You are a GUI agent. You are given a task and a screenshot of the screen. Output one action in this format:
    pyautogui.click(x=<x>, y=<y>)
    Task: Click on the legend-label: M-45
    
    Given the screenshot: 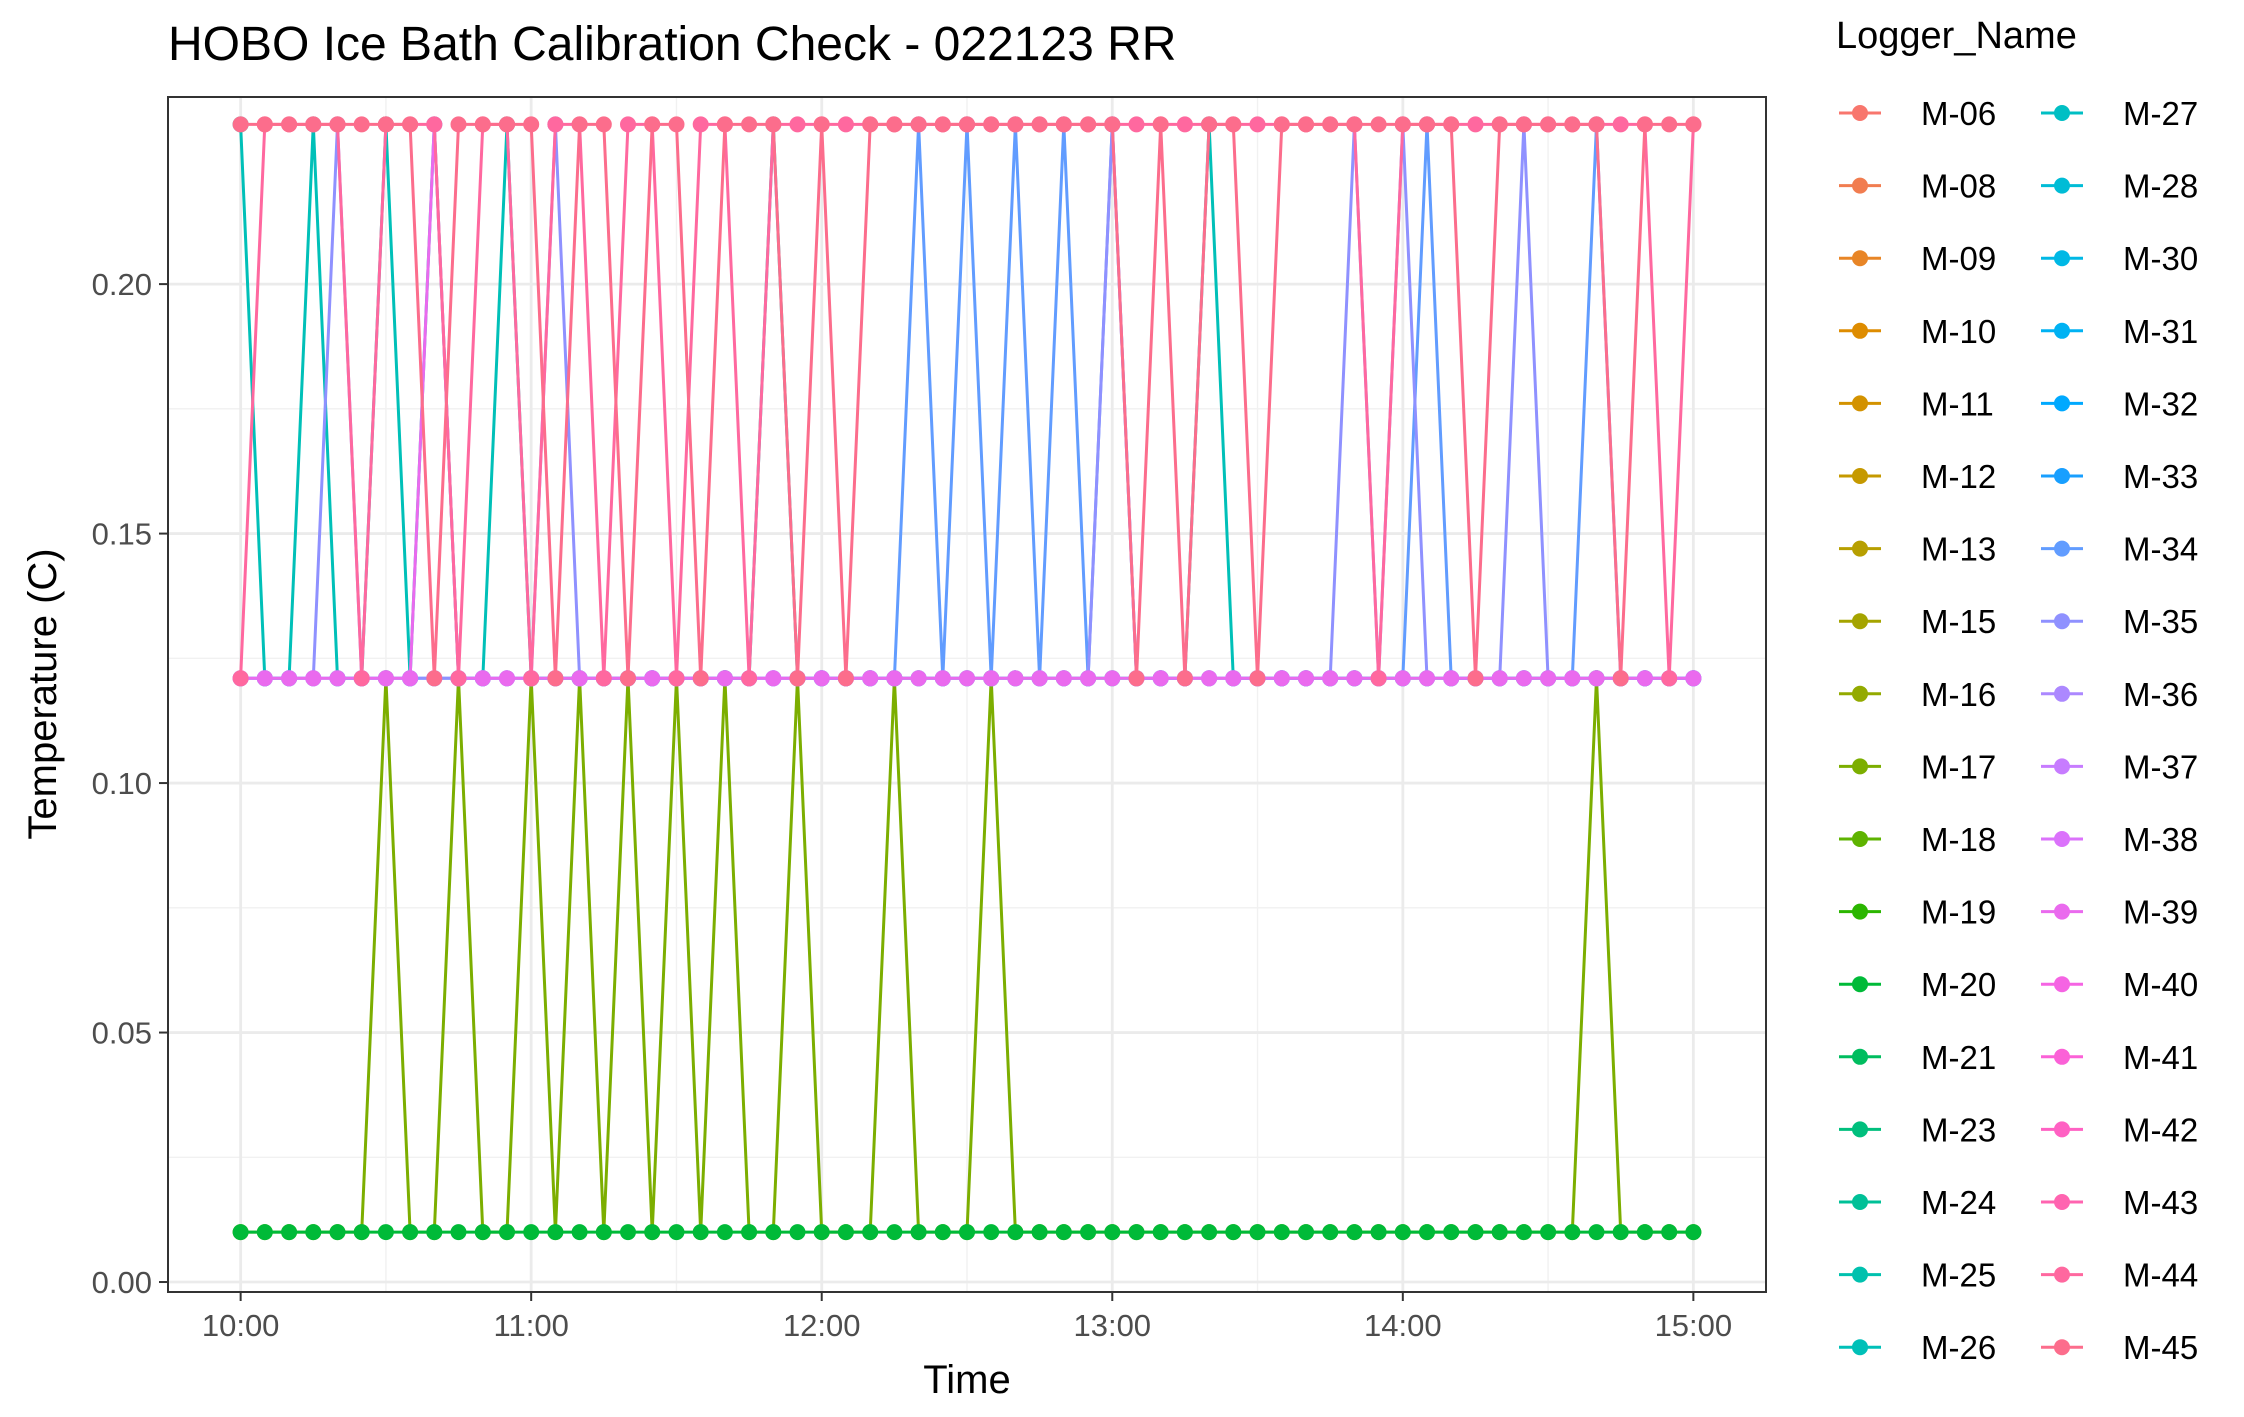 What is the action you would take?
    pyautogui.click(x=2160, y=1347)
    